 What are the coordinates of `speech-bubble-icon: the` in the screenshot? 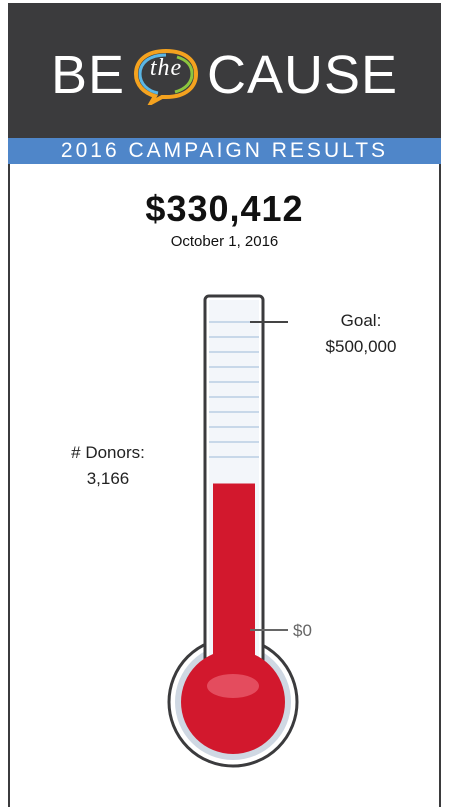 It's located at (166, 75).